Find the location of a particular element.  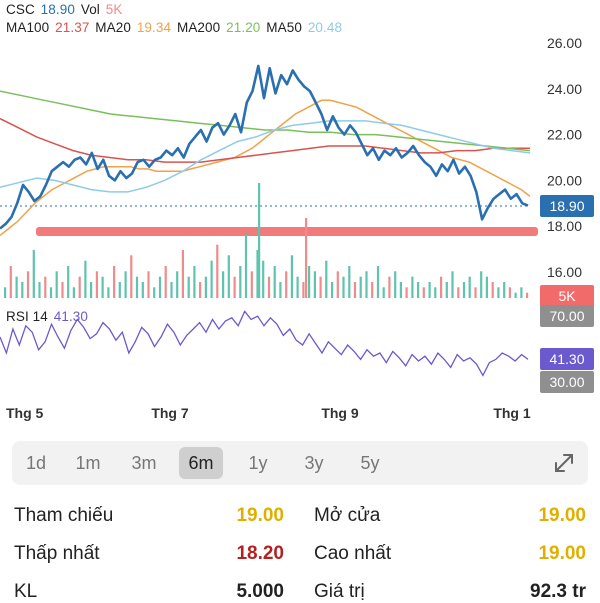

ma100-line is located at coordinates (265, 140).